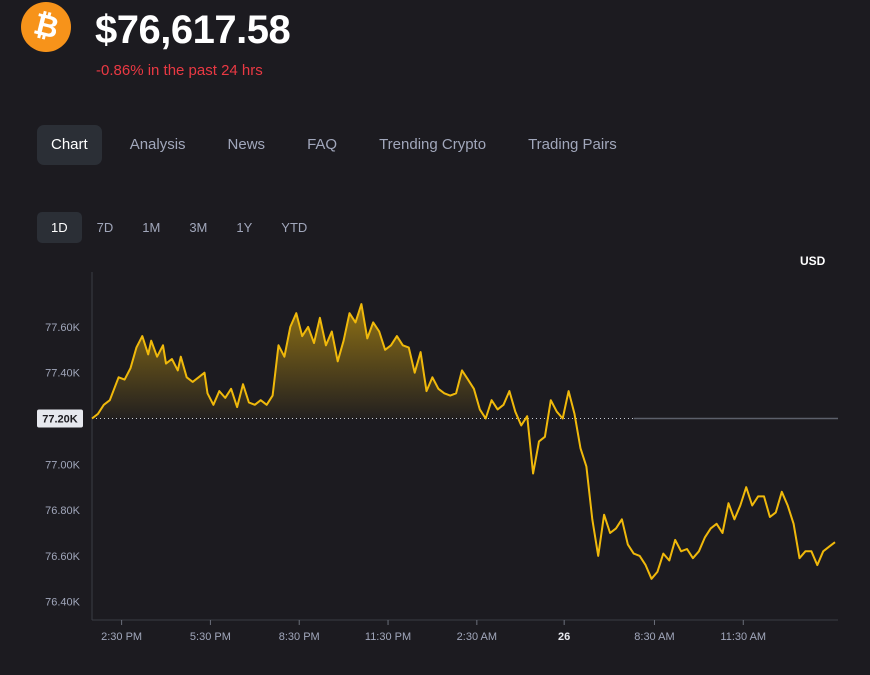 Image resolution: width=870 pixels, height=675 pixels. Describe the element at coordinates (198, 227) in the screenshot. I see `range-3m: 3M` at that location.